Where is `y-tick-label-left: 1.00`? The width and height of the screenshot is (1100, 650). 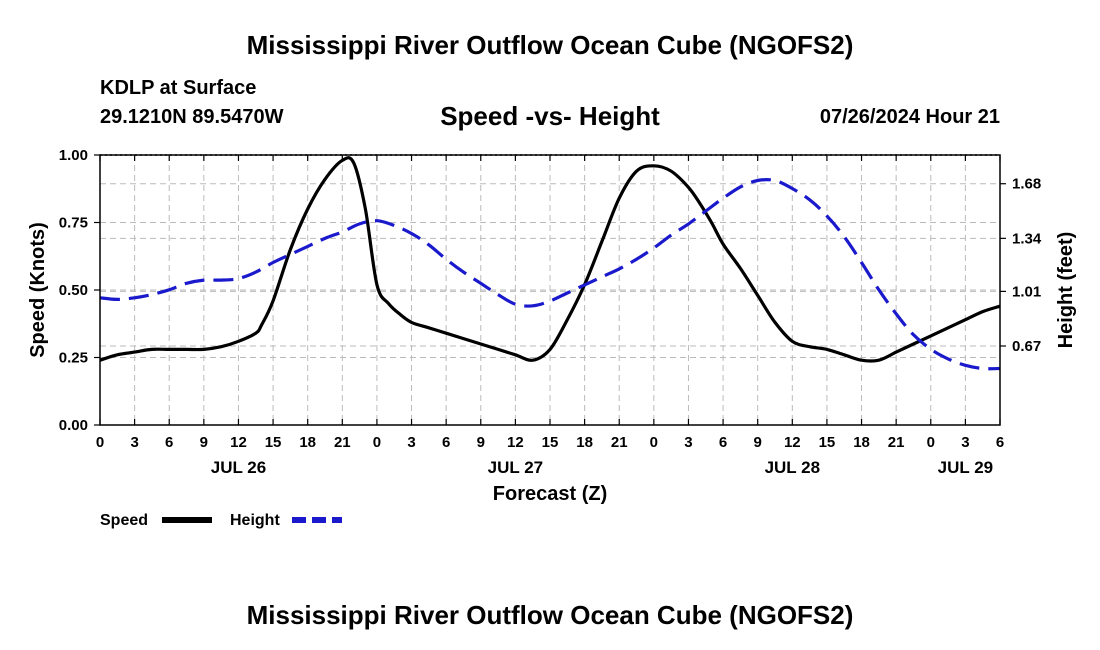
y-tick-label-left: 1.00 is located at coordinates (73, 155).